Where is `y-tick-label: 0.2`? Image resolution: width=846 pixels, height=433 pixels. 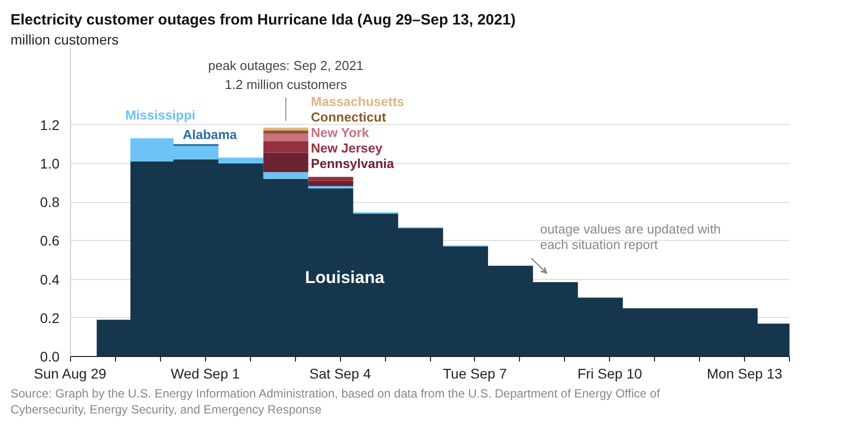 y-tick-label: 0.2 is located at coordinates (50, 318).